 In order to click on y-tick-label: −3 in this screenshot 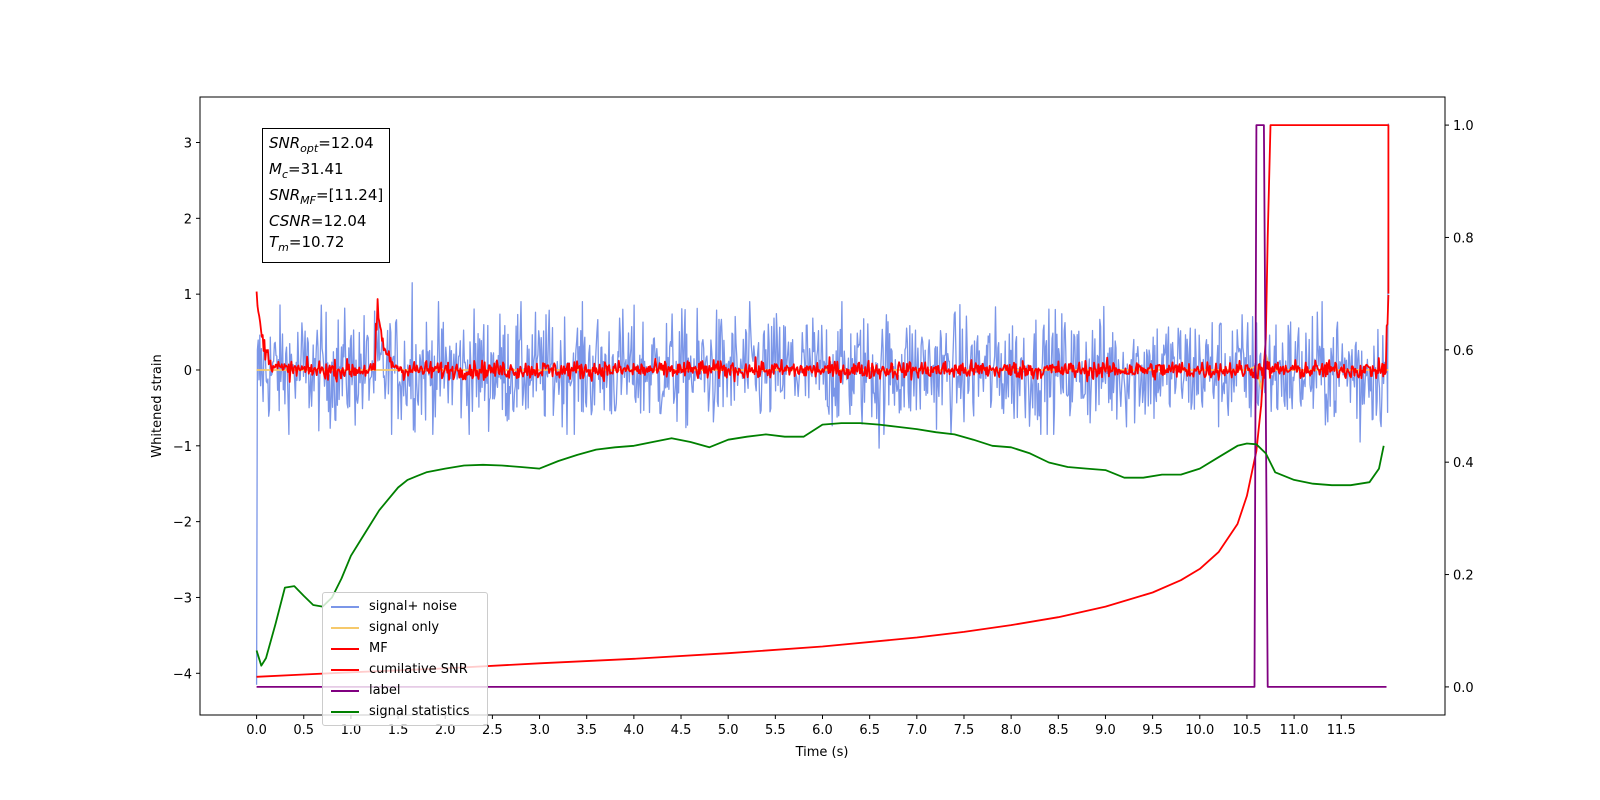, I will do `click(182, 598)`.